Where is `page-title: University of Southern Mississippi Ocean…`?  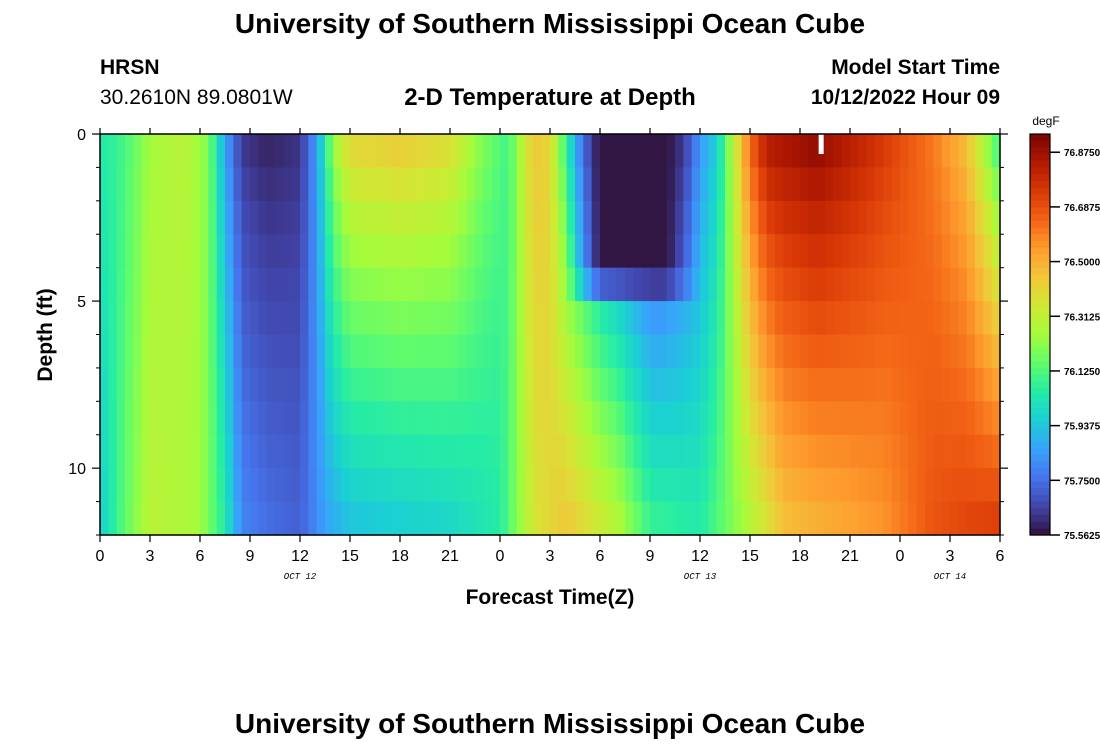 page-title: University of Southern Mississippi Ocean… is located at coordinates (550, 23).